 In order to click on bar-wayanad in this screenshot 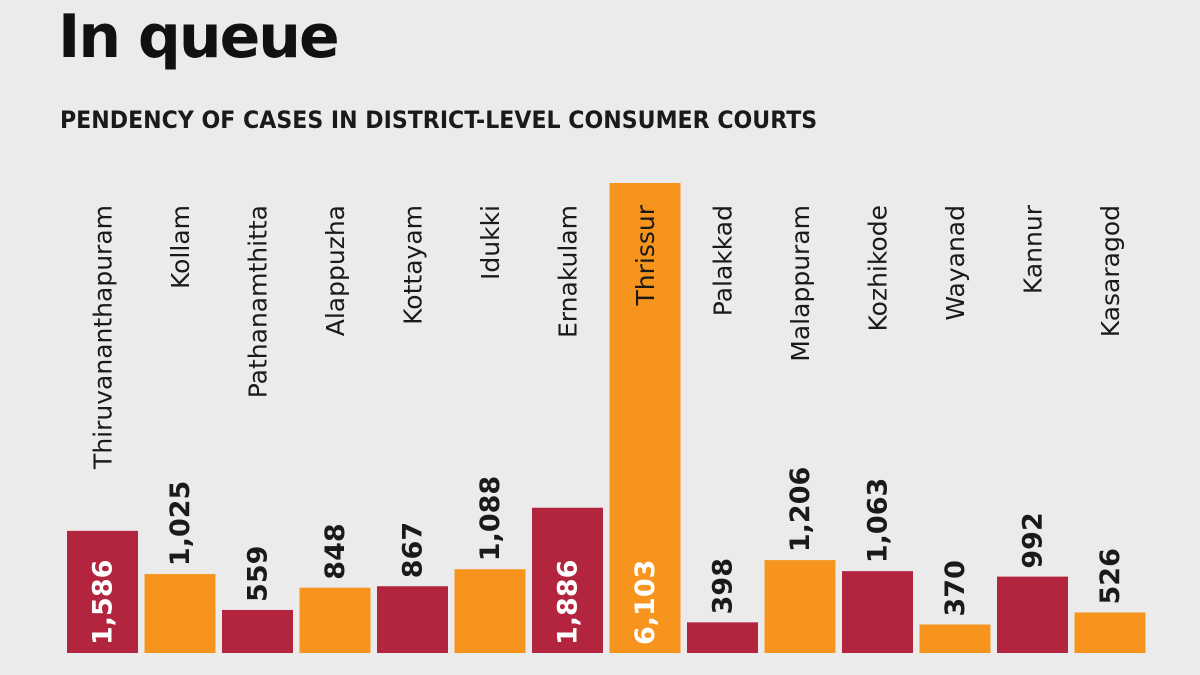, I will do `click(955, 638)`.